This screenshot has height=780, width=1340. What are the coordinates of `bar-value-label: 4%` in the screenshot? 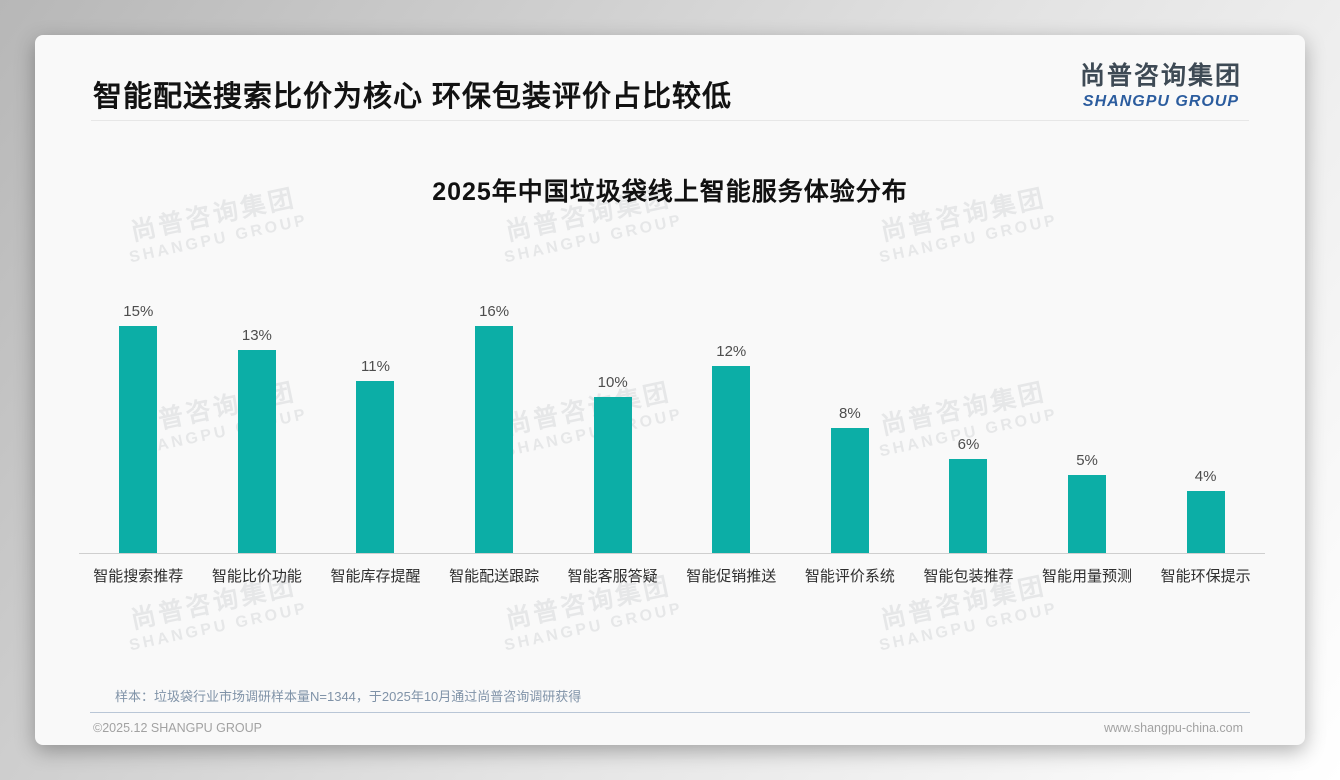 It's located at (1205, 476).